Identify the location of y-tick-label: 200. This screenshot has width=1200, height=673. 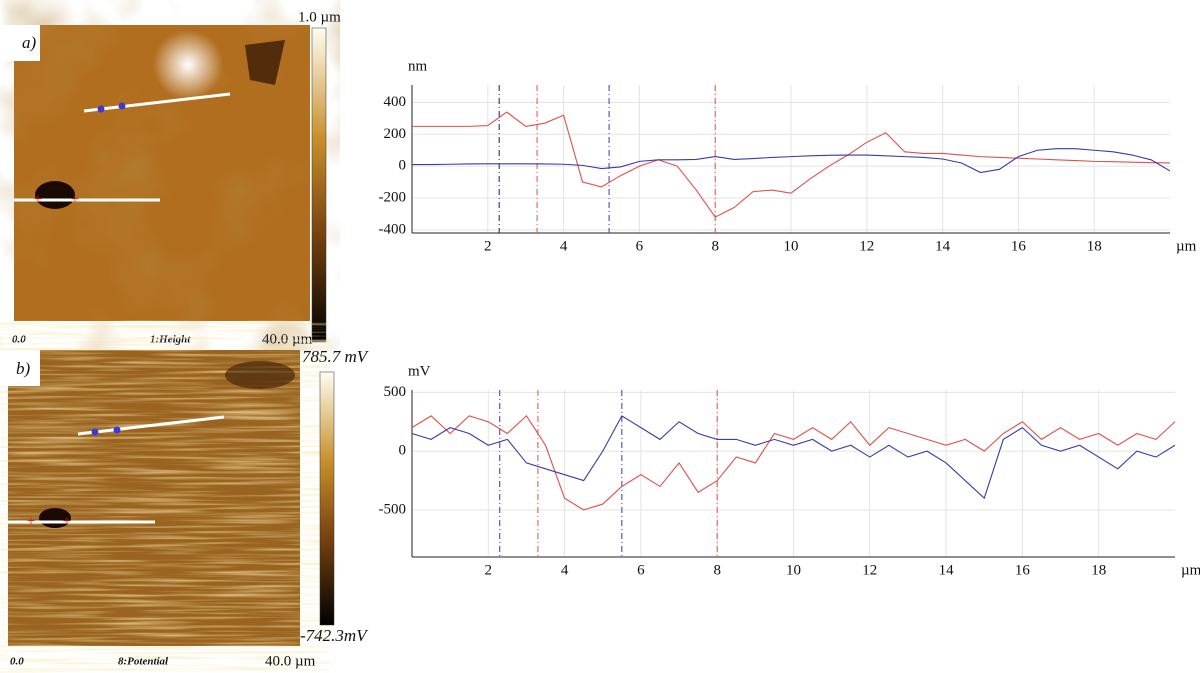
(395, 134).